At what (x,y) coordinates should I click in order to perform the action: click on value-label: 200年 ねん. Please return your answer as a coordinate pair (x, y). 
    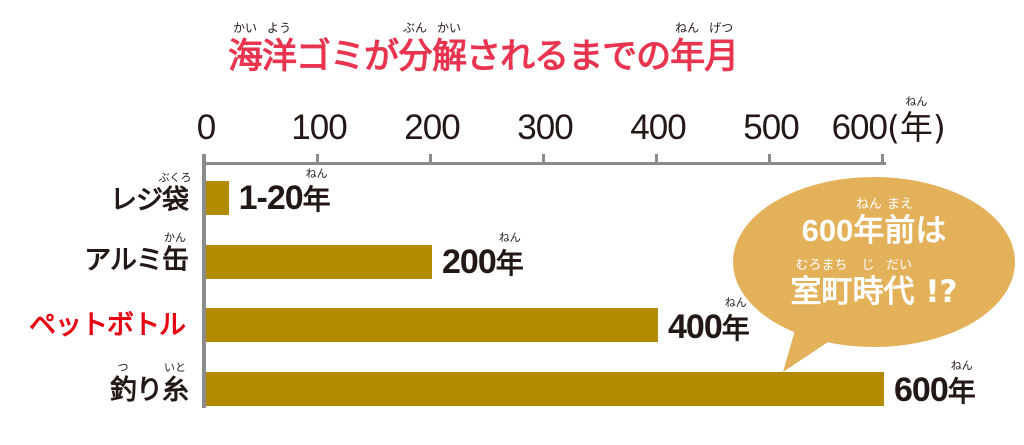
    Looking at the image, I should click on (483, 256).